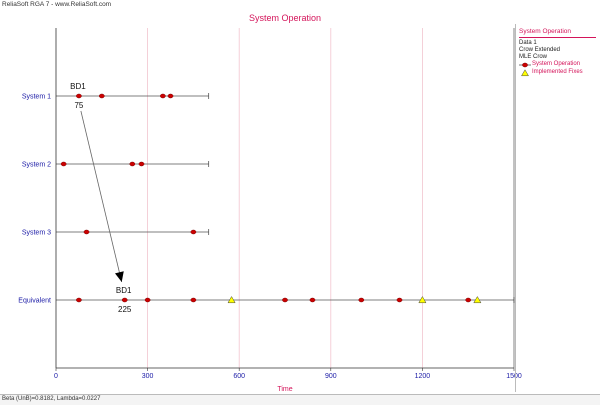 Image resolution: width=600 pixels, height=405 pixels. I want to click on row-label: System 1, so click(36, 97).